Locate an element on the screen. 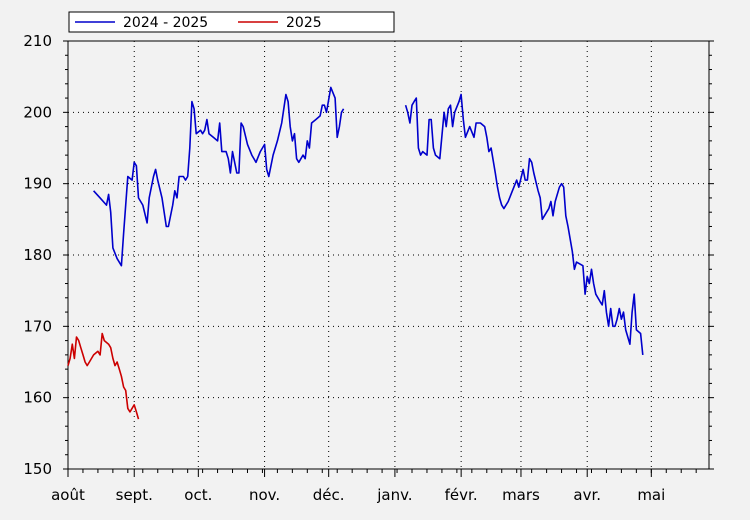  x-tick-label: août is located at coordinates (68, 495).